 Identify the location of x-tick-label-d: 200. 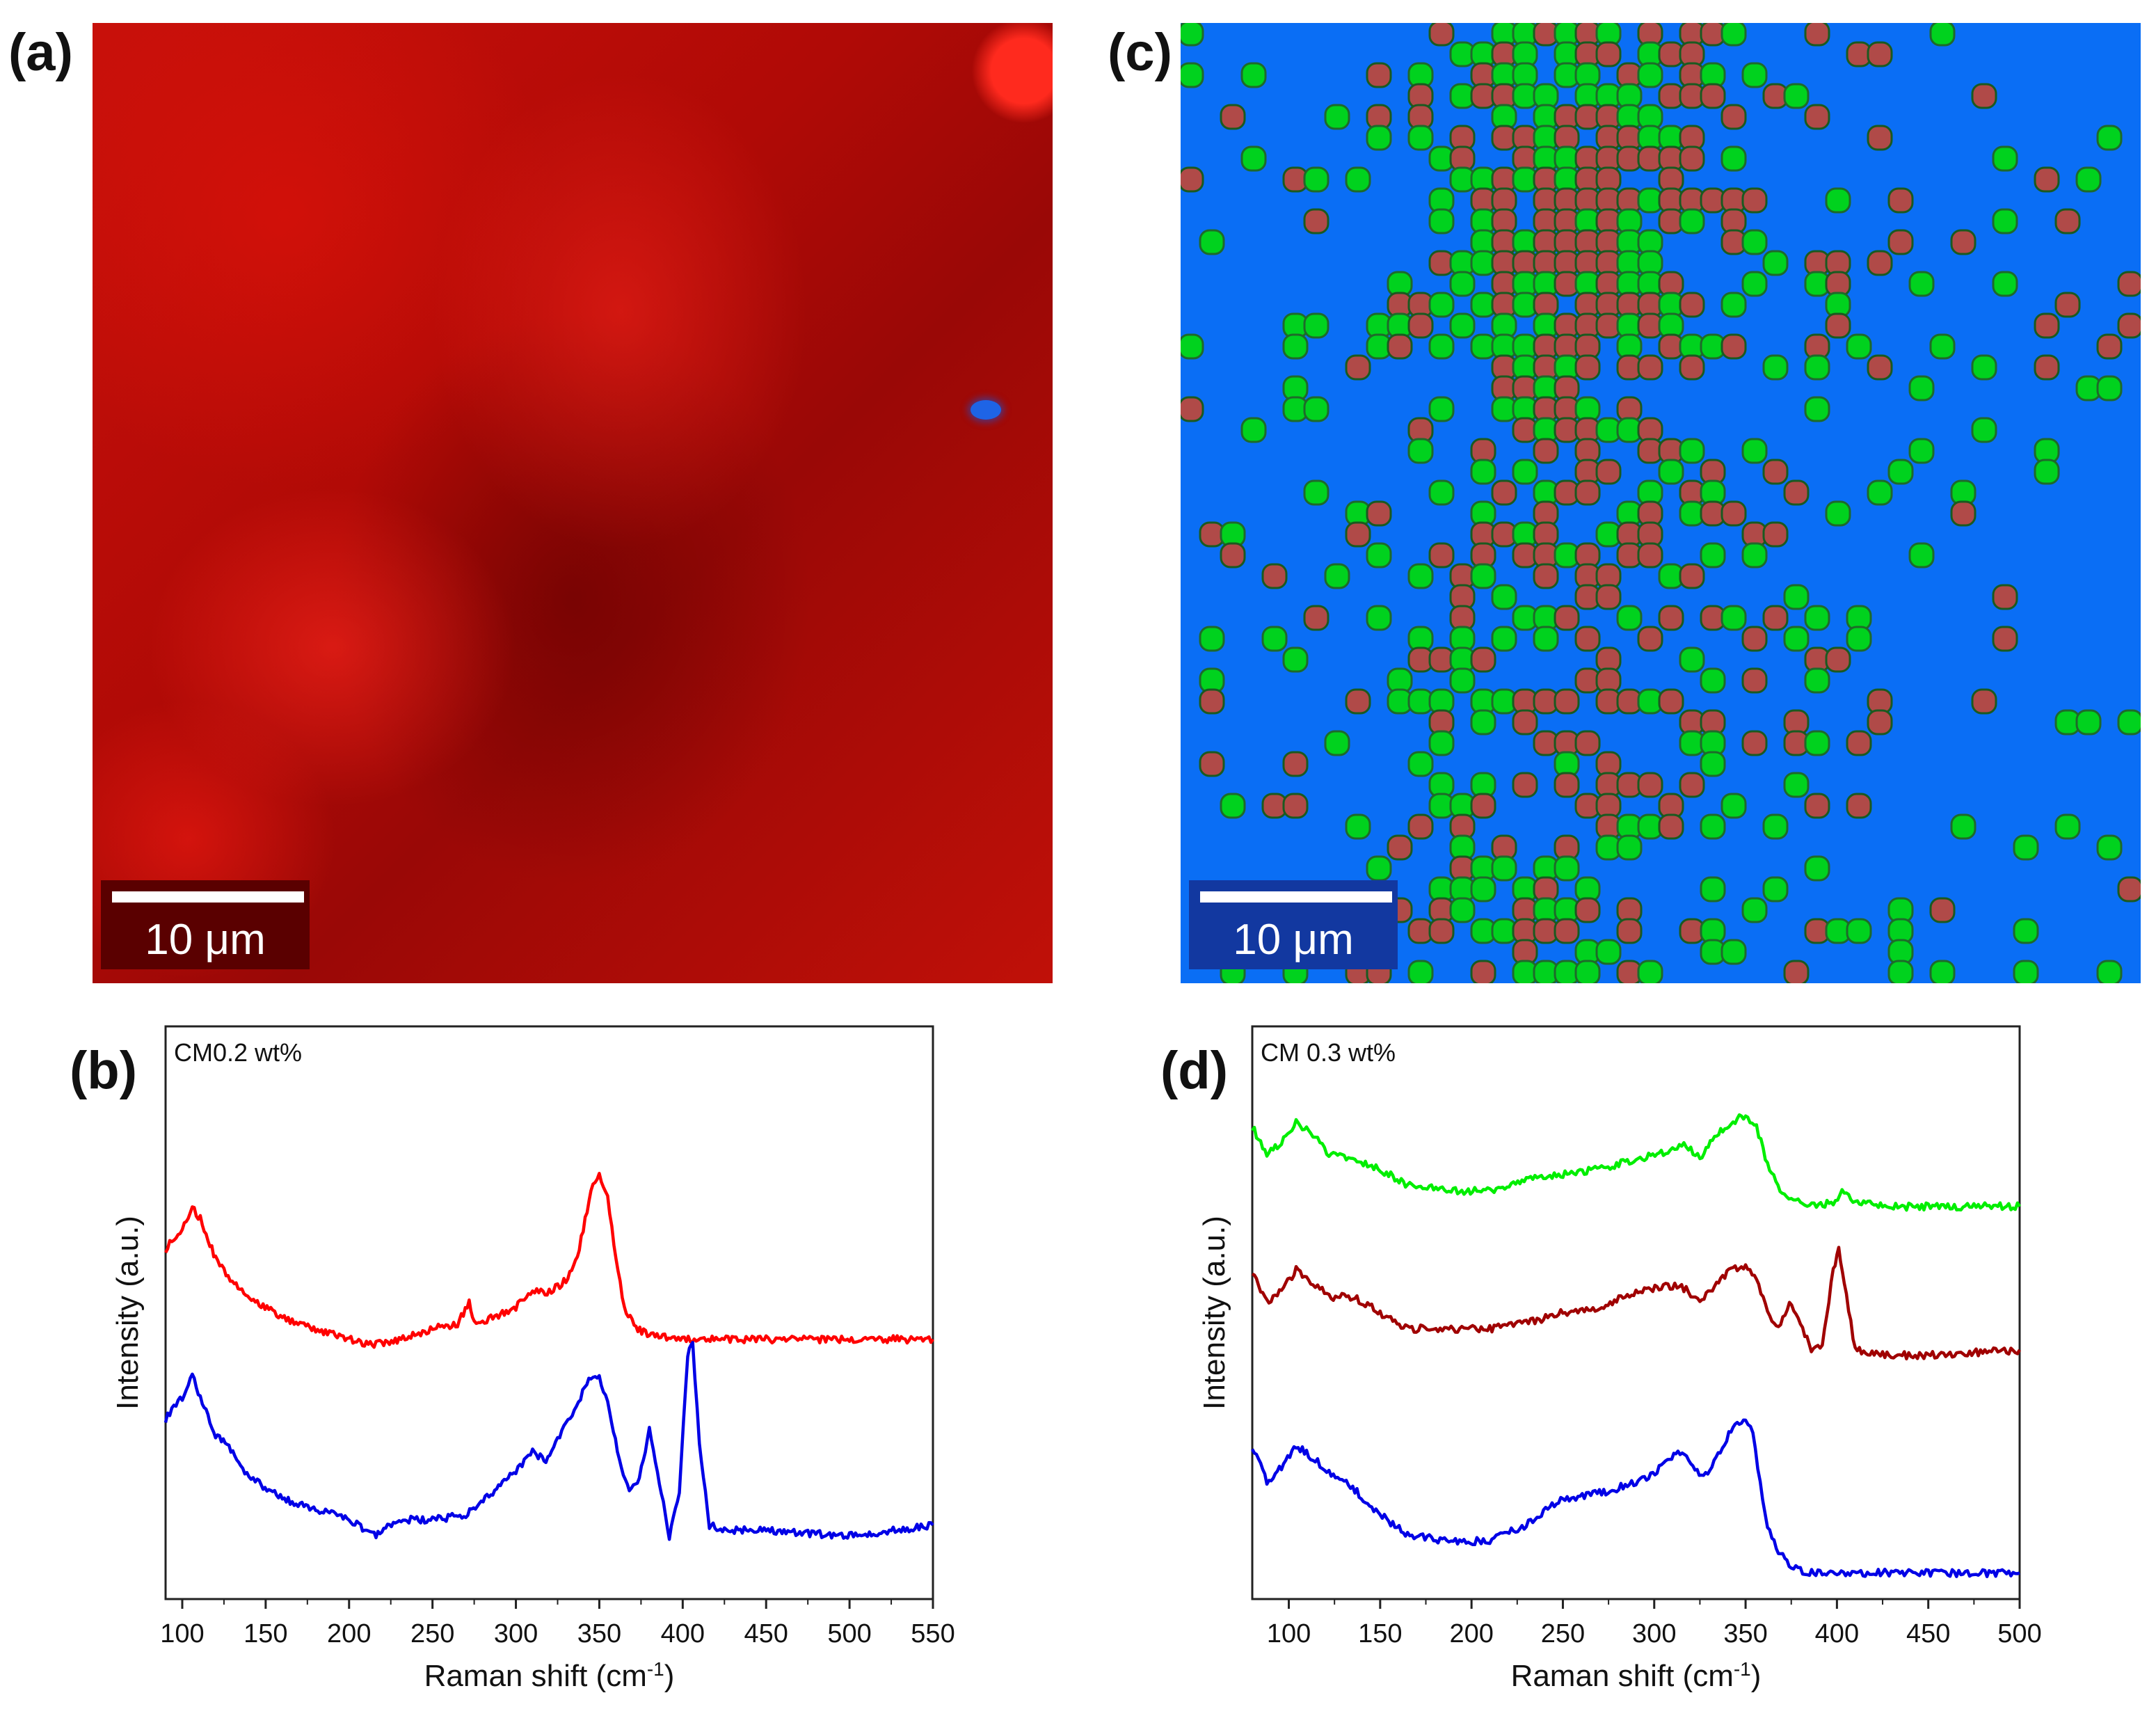
(1471, 1633).